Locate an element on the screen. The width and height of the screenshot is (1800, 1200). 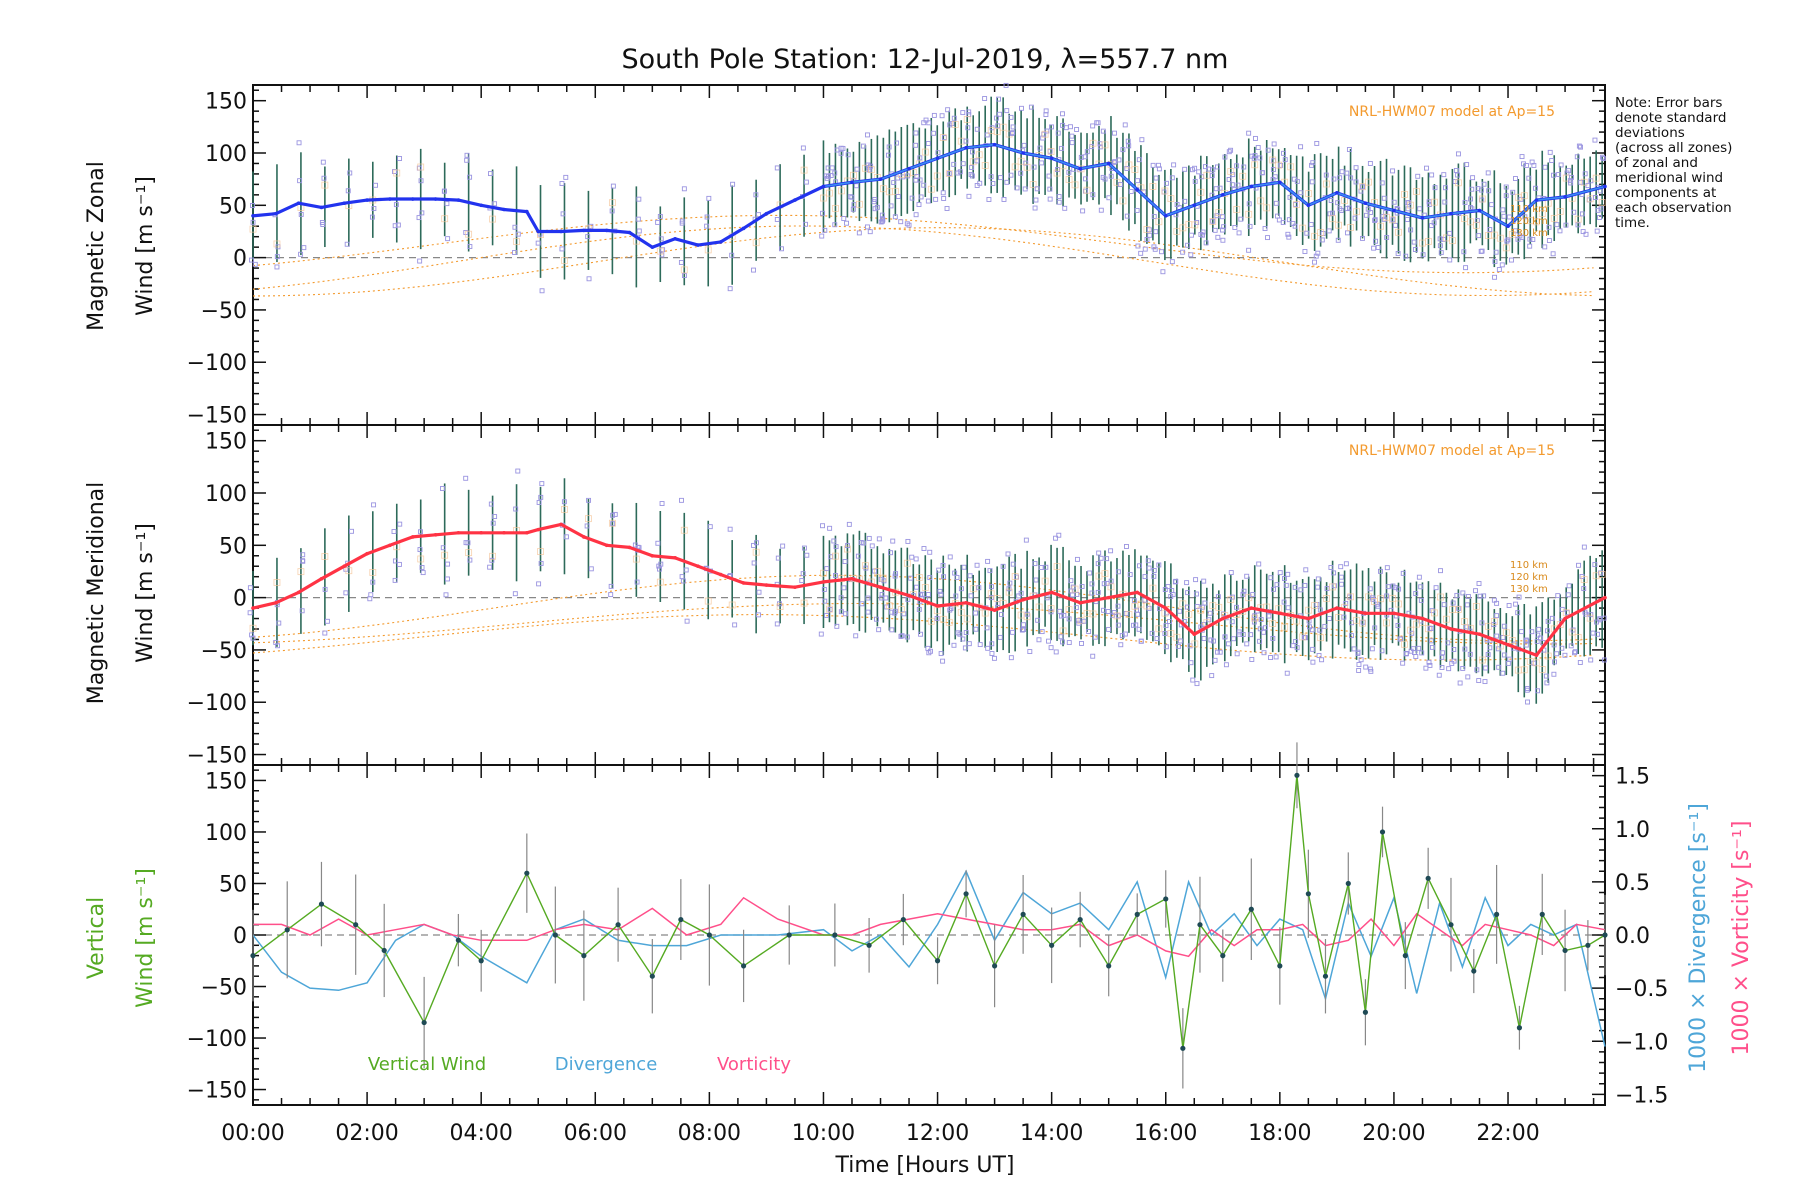
zonal-alt-120: 120 km is located at coordinates (1529, 221).